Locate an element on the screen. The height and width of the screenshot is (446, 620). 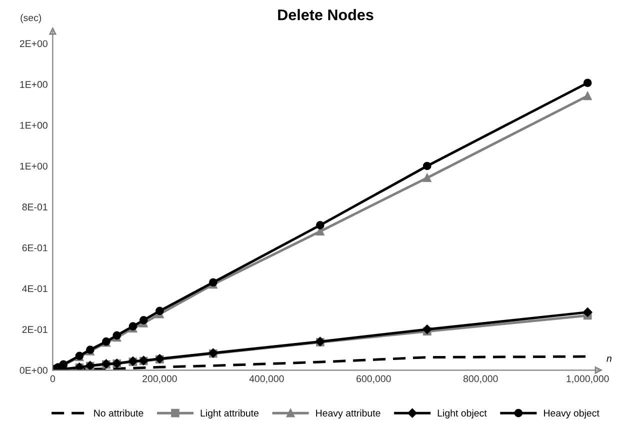
x-axis-title: n is located at coordinates (609, 359).